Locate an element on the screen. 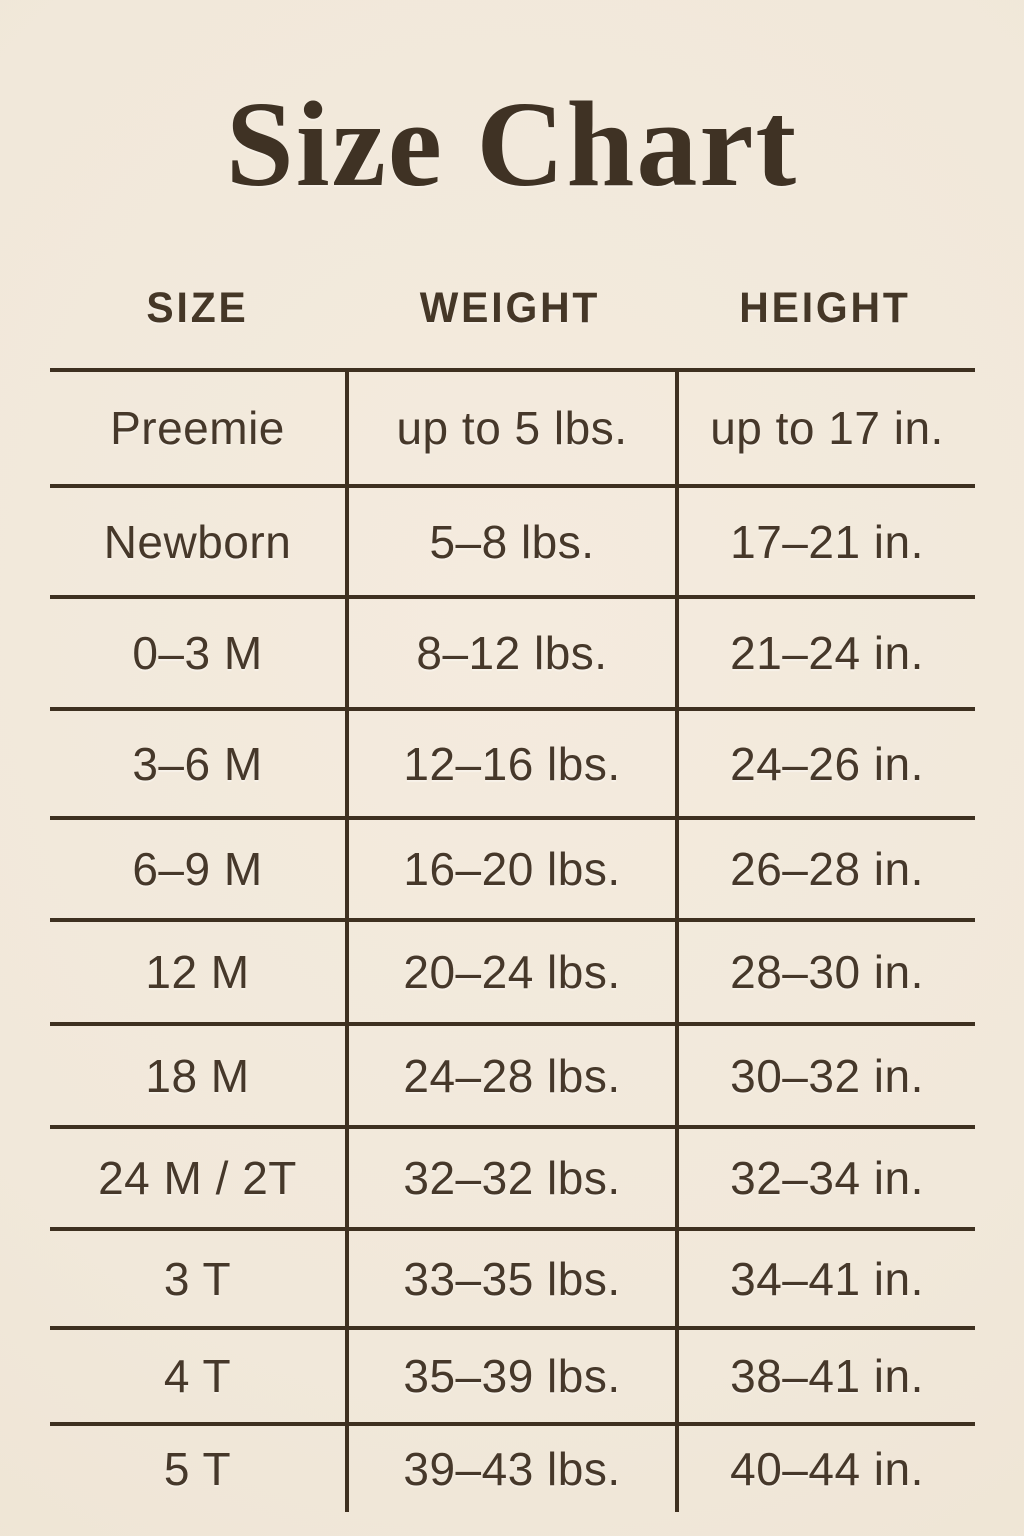  table-row-3t: 3 T 33–35 lbs. 34–41 in. is located at coordinates (512, 1276).